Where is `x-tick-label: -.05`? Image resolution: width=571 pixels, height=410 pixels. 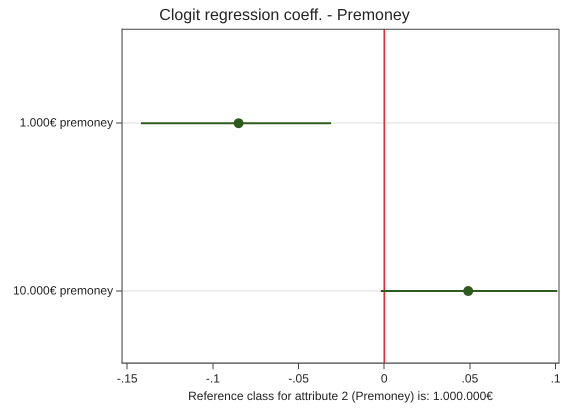
x-tick-label: -.05 is located at coordinates (299, 379).